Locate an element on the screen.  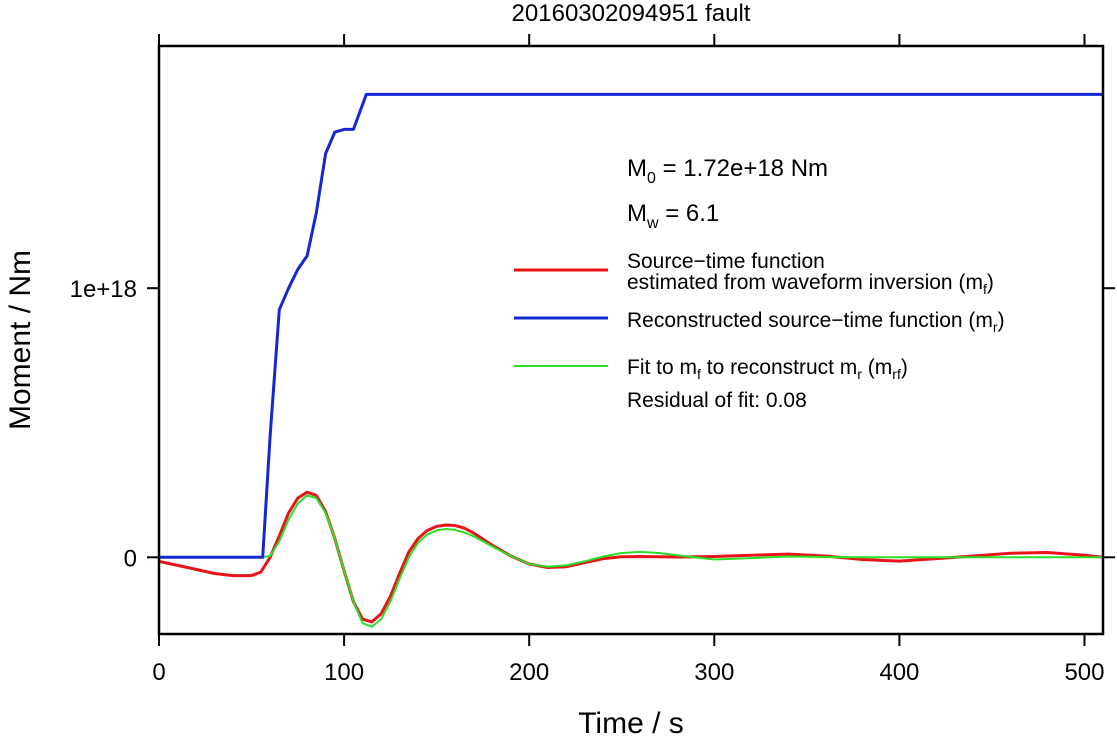
x-tick-label-2: 200 is located at coordinates (529, 672).